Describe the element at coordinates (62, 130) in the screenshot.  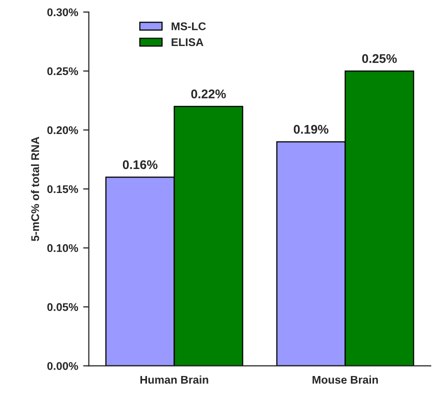
I see `y-tick-label: 0.20%` at that location.